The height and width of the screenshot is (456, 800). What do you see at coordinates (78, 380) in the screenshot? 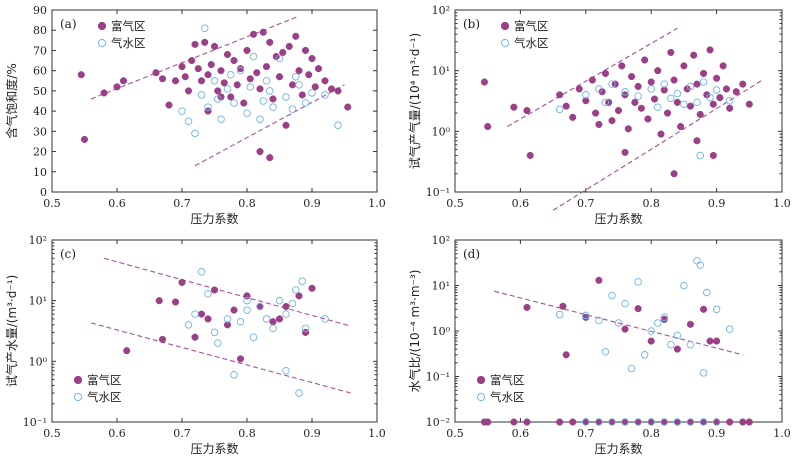
I see `legend-marker-rich-gas` at bounding box center [78, 380].